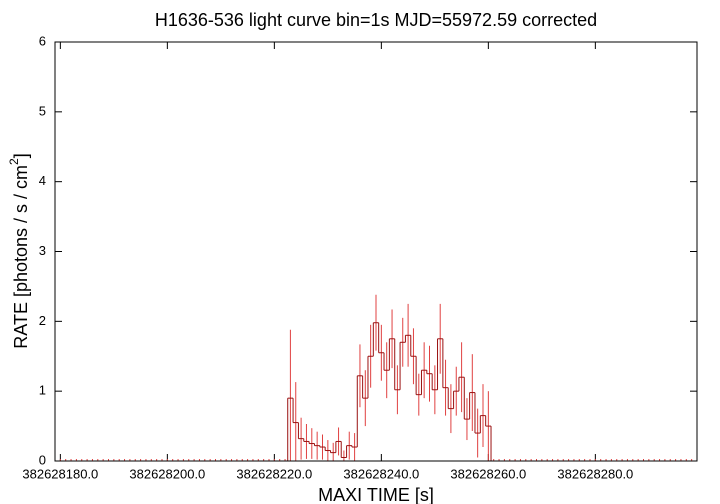  Describe the element at coordinates (274, 473) in the screenshot. I see `x-tick-label: 382628220.0` at that location.